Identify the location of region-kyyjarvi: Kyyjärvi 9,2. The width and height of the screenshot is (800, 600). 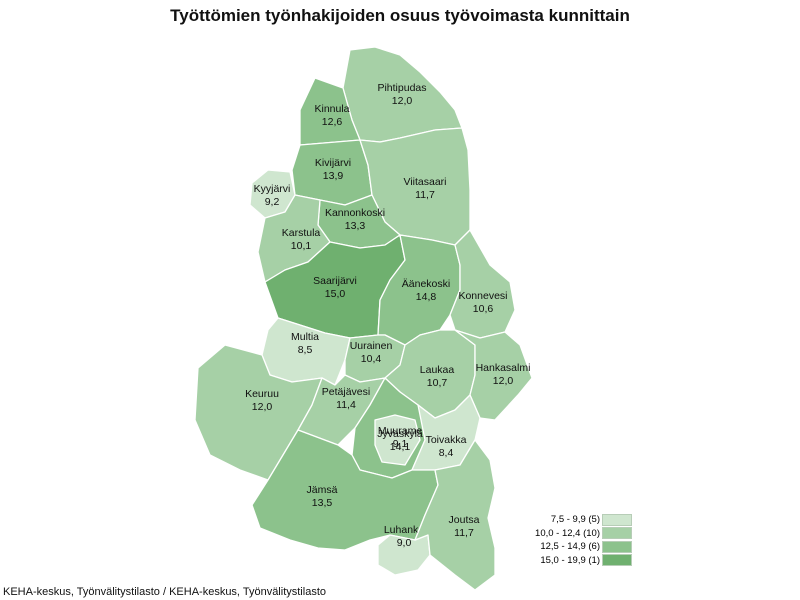
(272, 194).